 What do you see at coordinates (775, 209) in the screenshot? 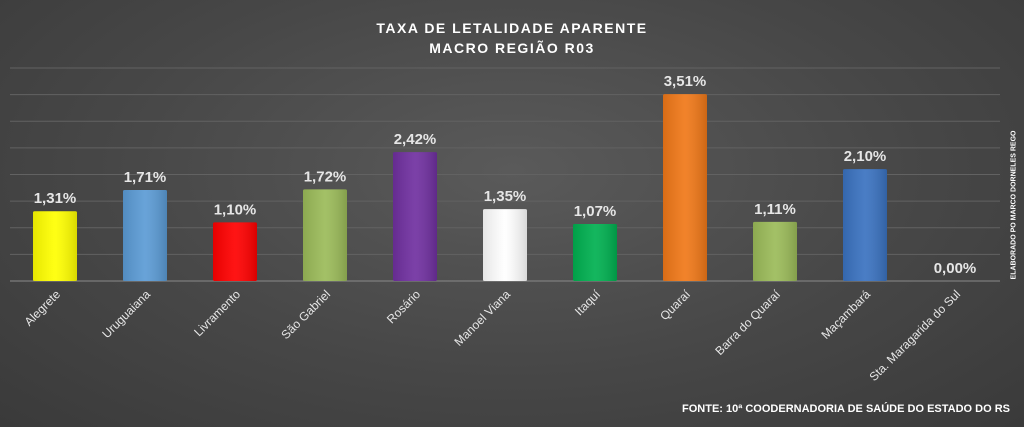
I see `data-label: 1,11%` at bounding box center [775, 209].